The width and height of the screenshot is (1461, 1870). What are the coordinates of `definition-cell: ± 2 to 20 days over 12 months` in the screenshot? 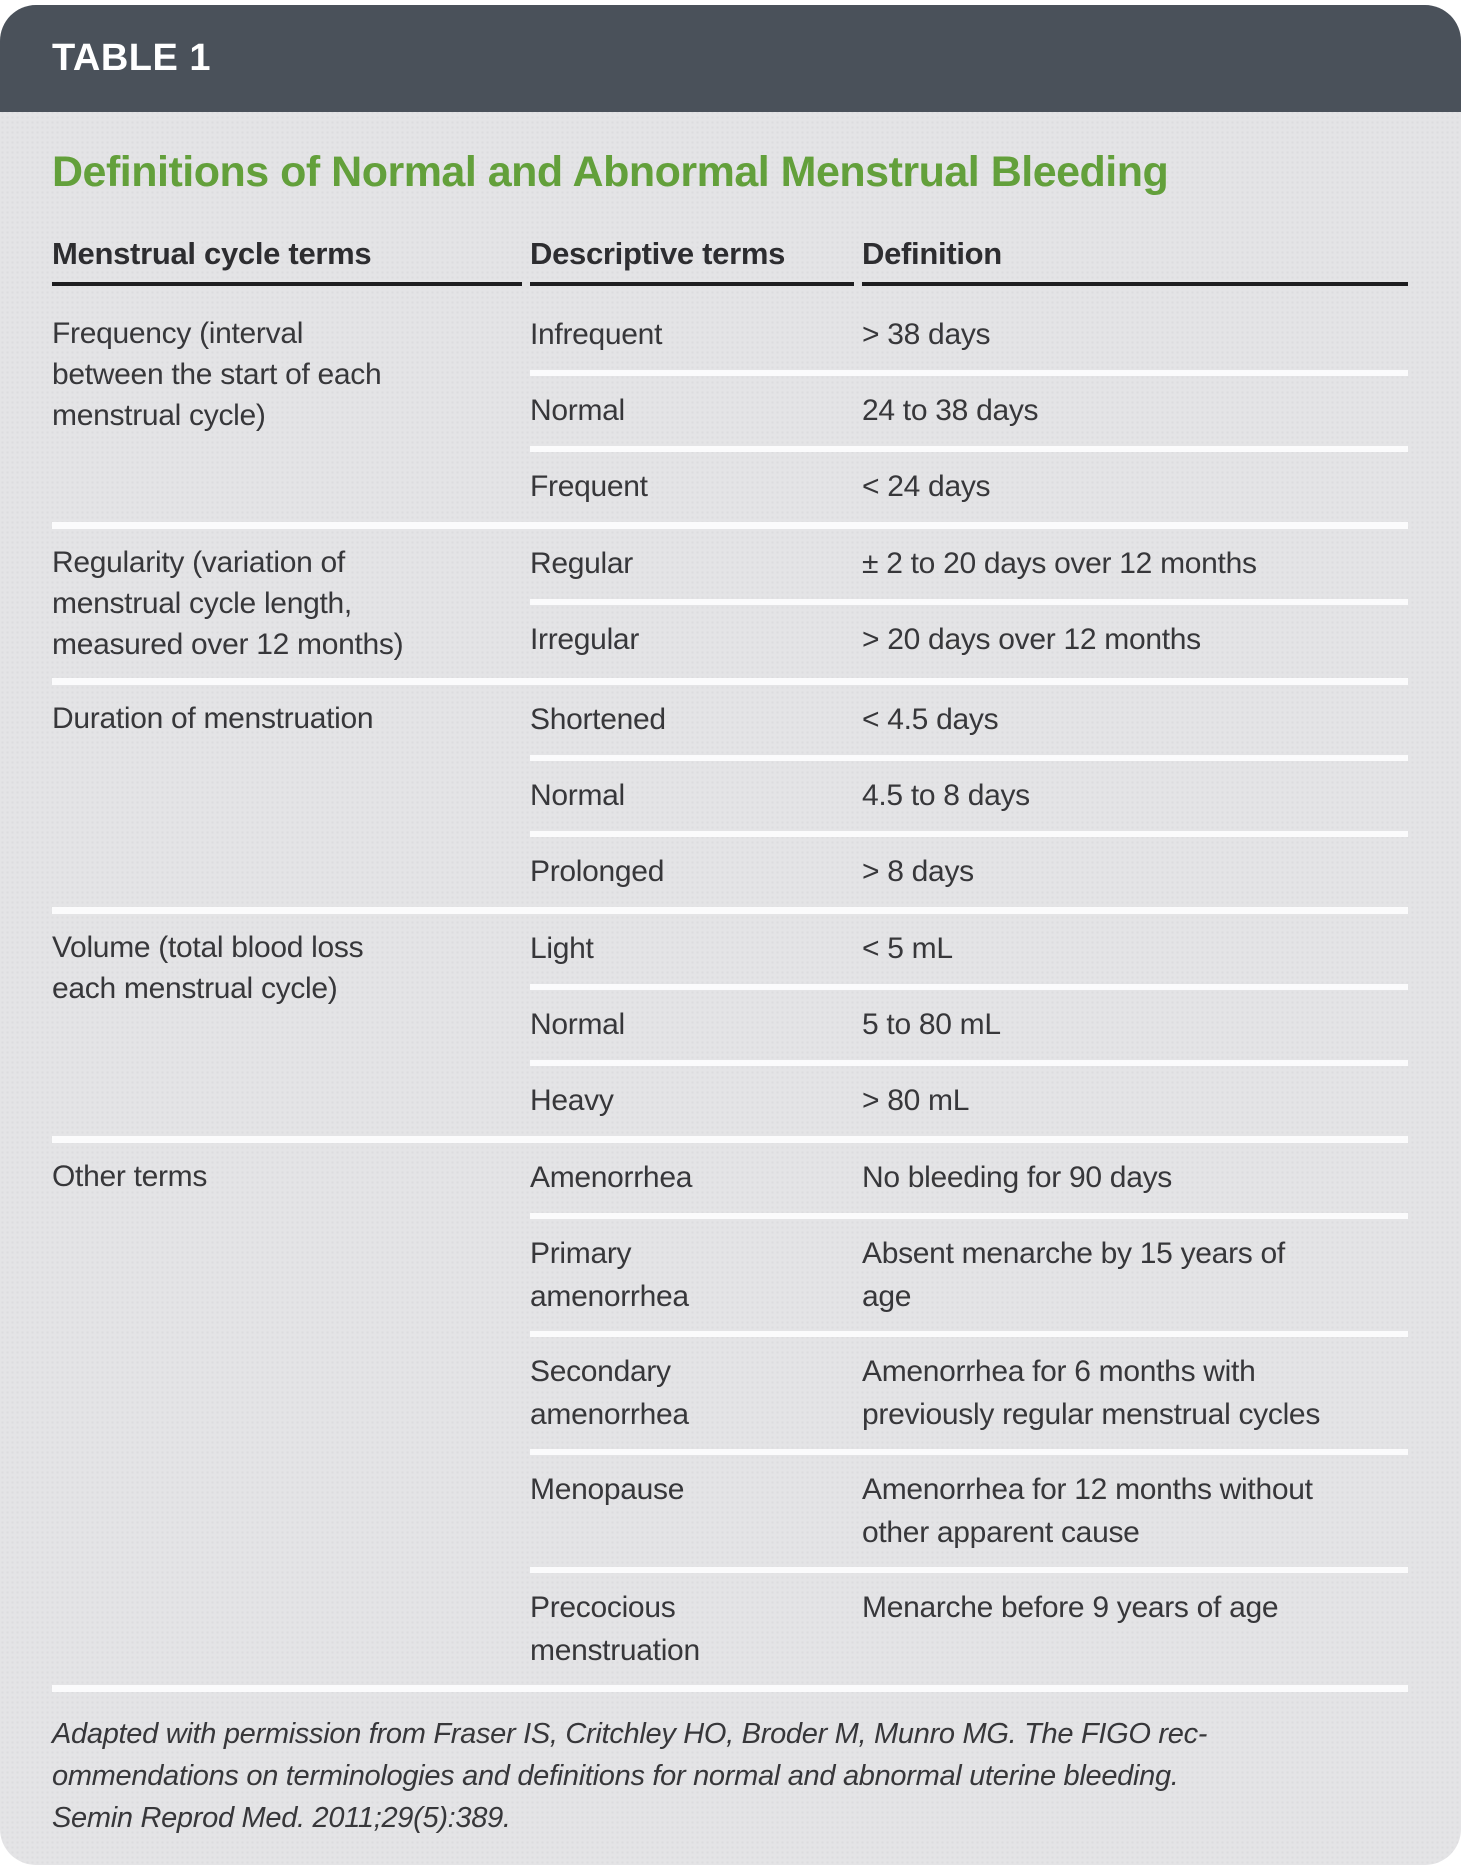 It's located at (1059, 564).